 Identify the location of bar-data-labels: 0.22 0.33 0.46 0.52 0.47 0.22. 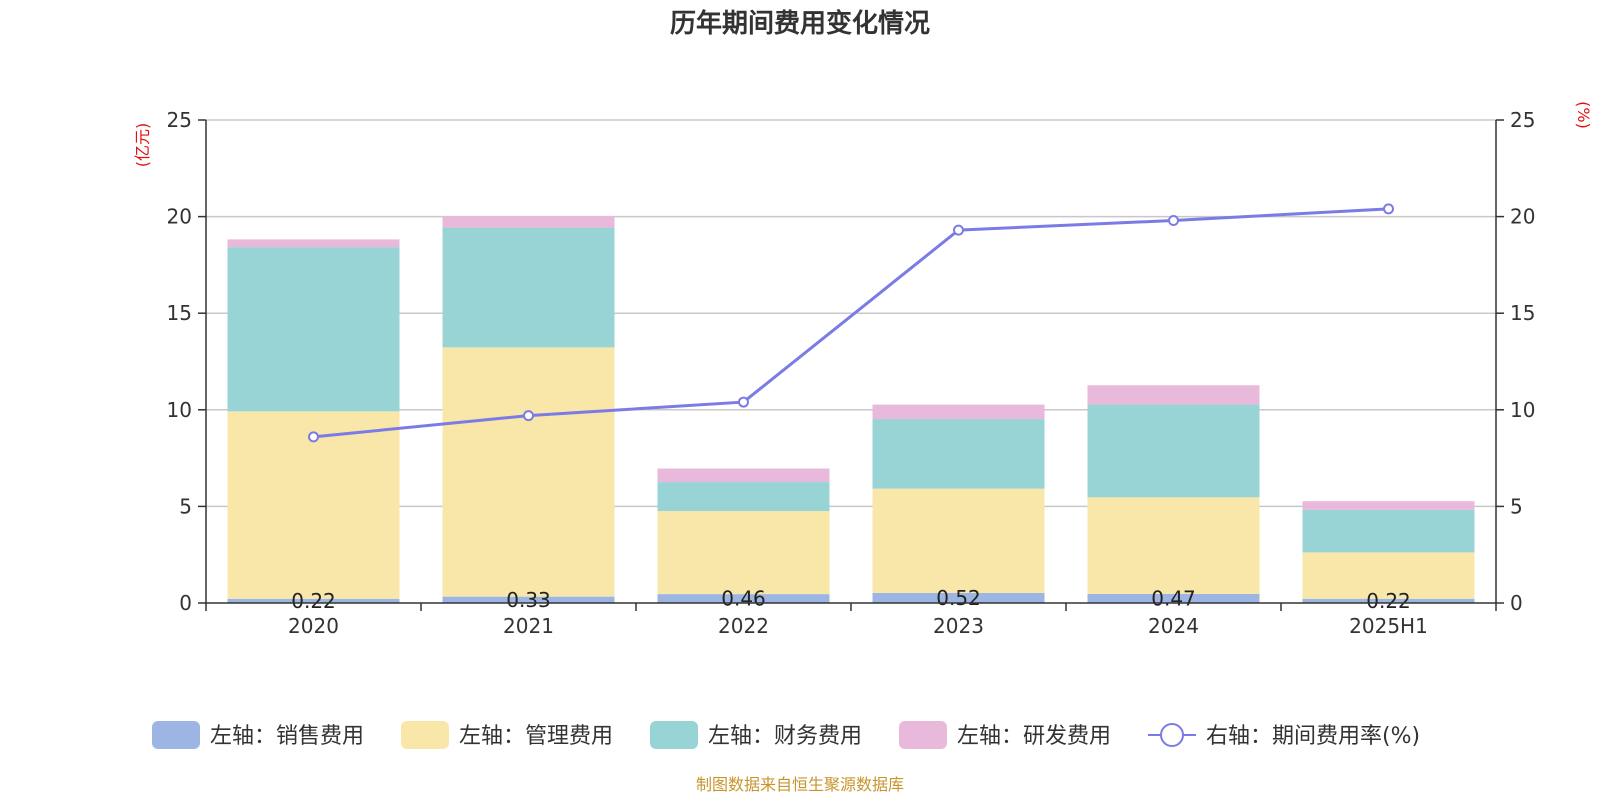
(851, 599).